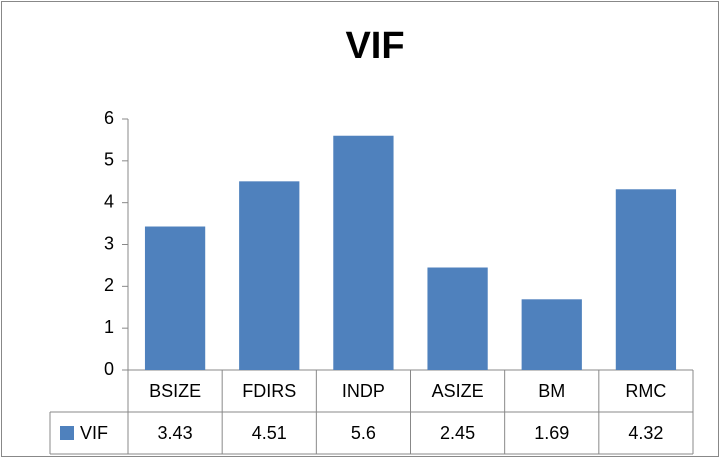 Image resolution: width=721 pixels, height=459 pixels. I want to click on table-value: 3.43, so click(175, 433).